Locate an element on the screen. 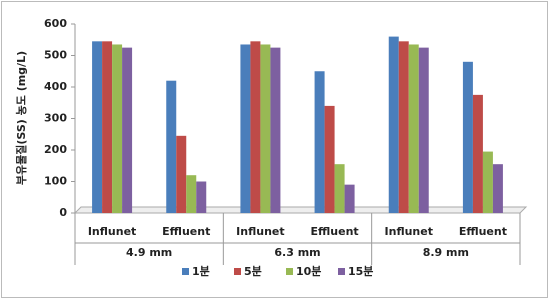 This screenshot has height=299, width=549. y-tick-label: 300 is located at coordinates (55, 118).